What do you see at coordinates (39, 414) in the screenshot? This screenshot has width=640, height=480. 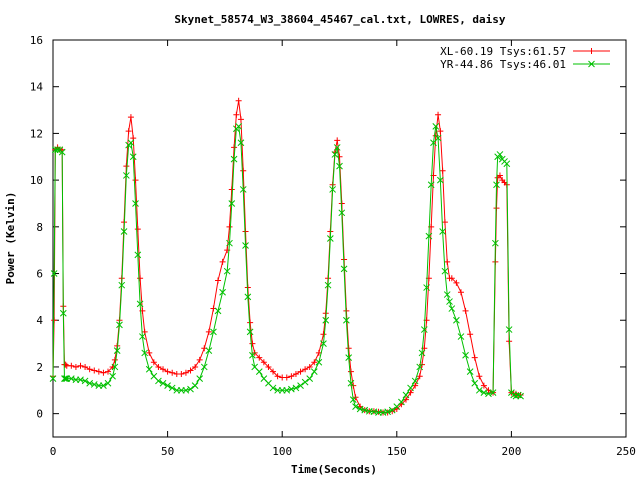 I see `y-tick-label: 0` at bounding box center [39, 414].